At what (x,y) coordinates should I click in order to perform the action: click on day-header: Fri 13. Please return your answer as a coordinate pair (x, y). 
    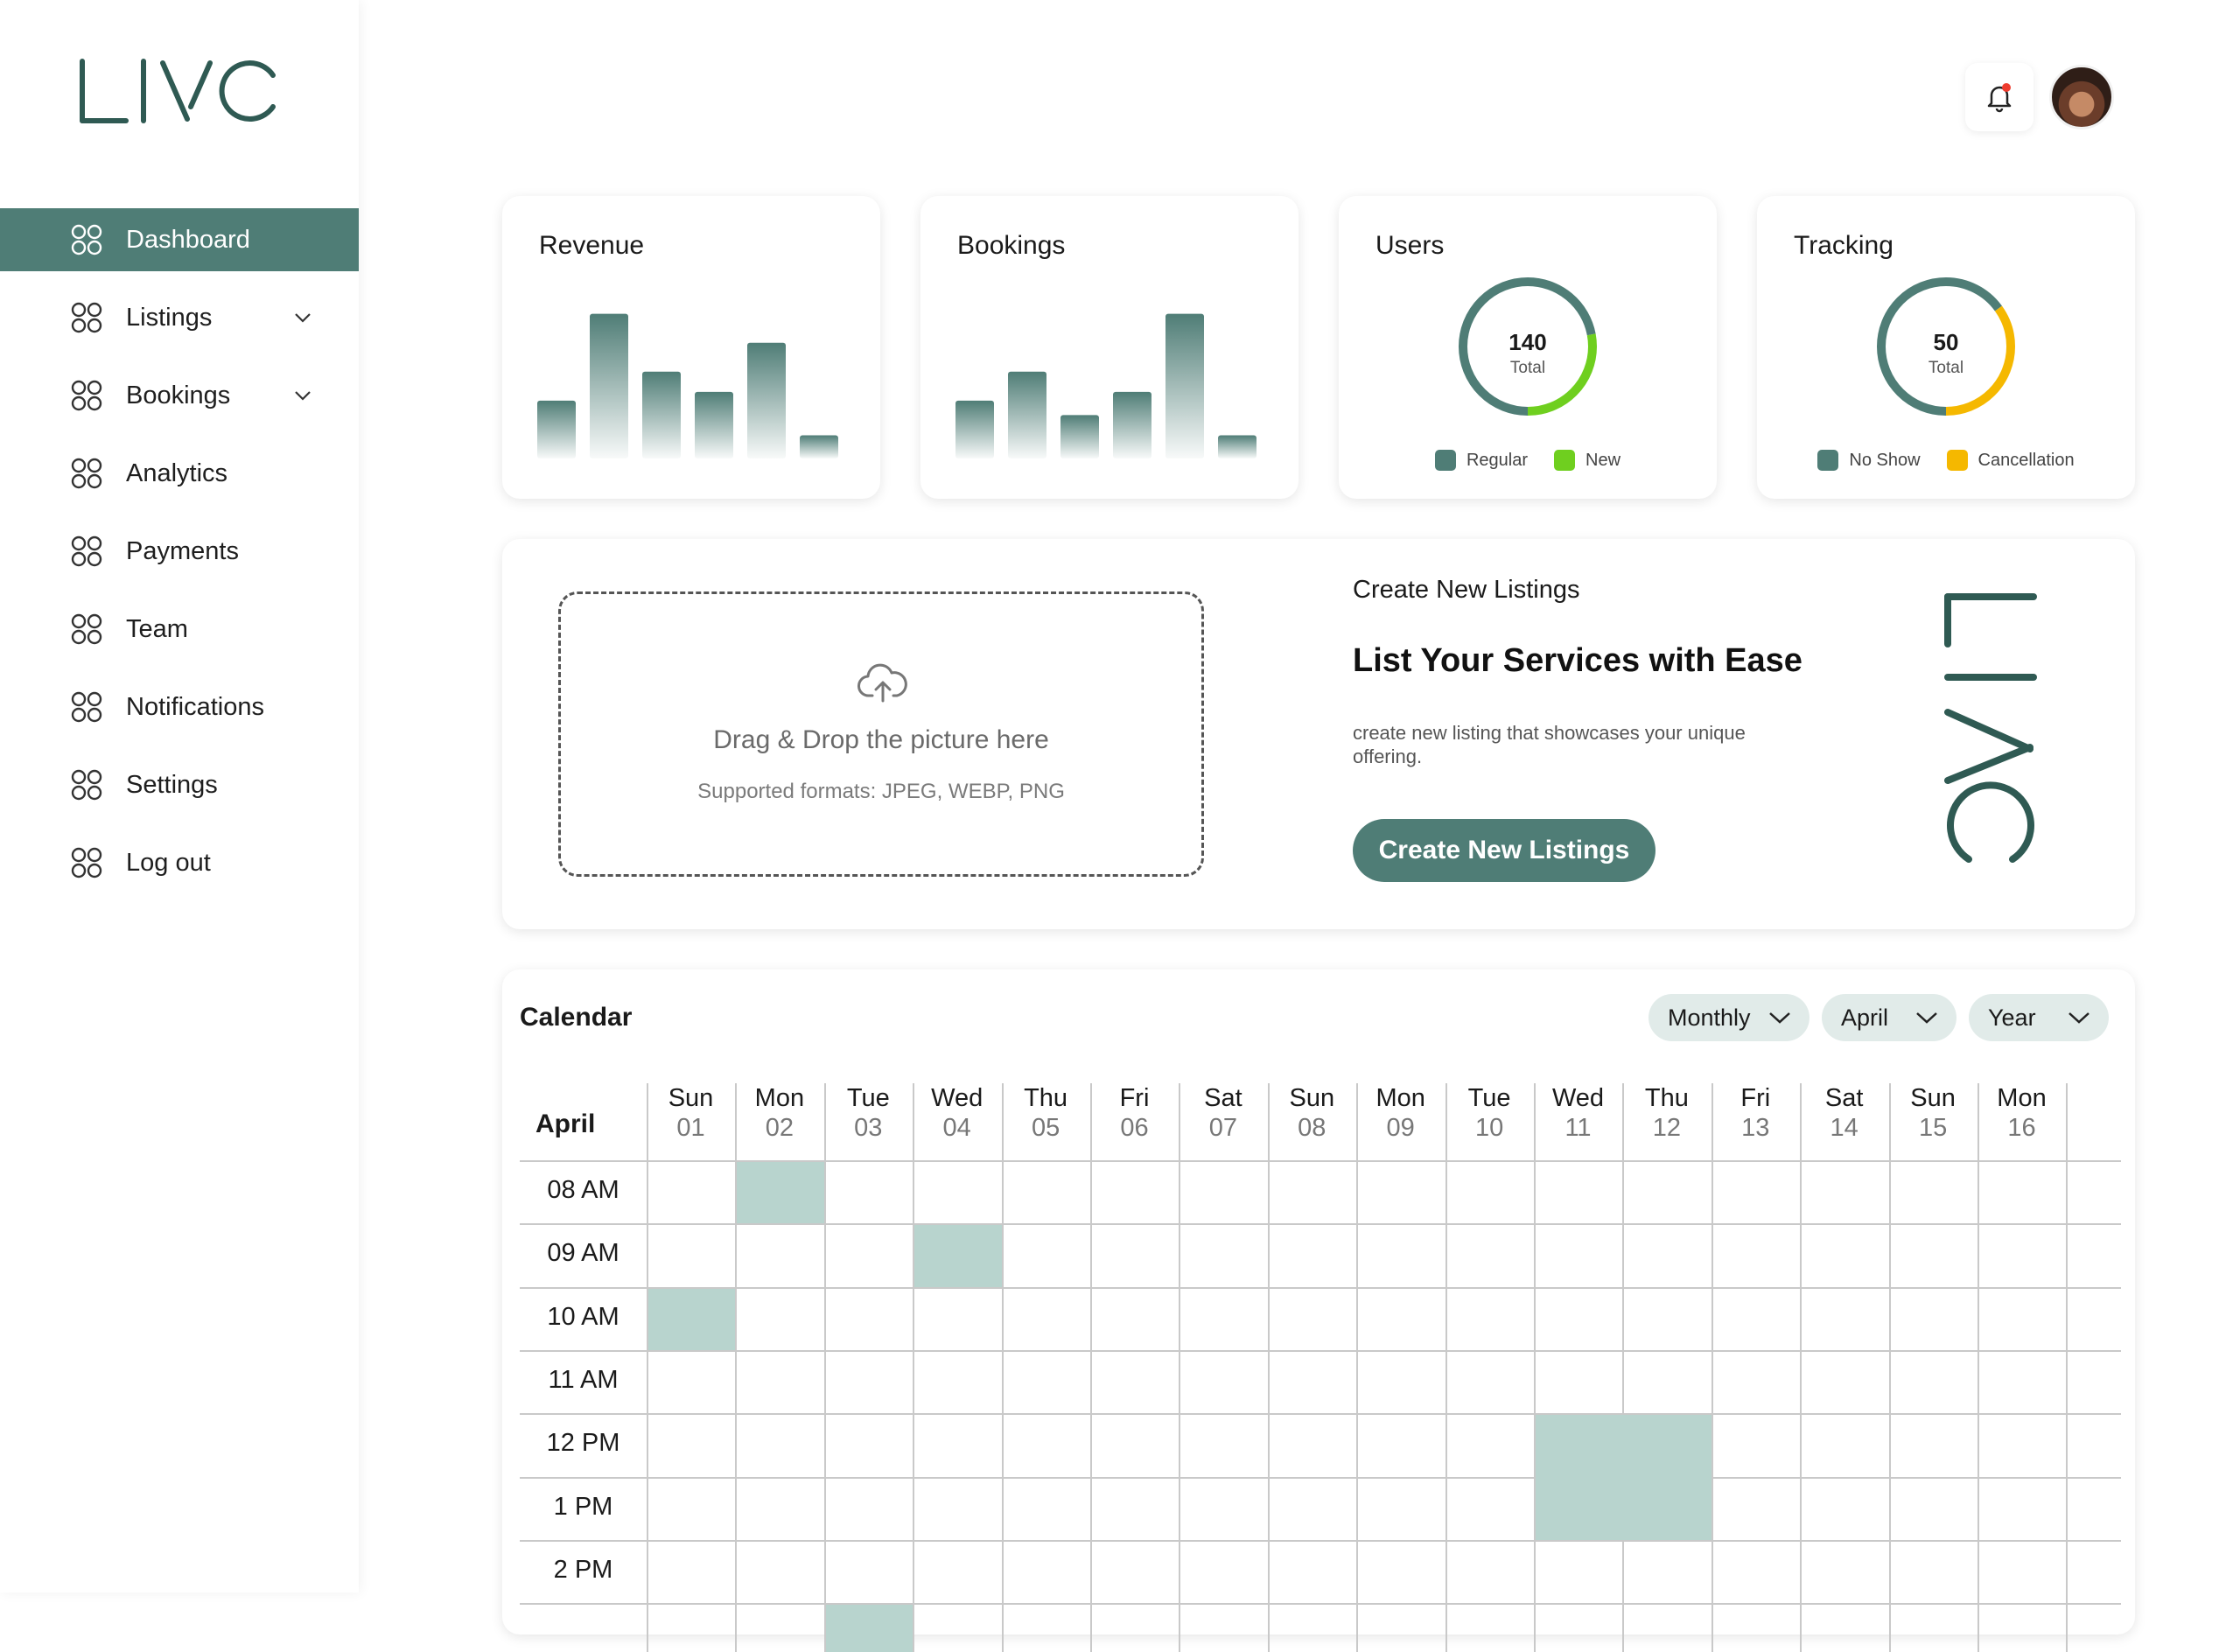
    Looking at the image, I should click on (1756, 1113).